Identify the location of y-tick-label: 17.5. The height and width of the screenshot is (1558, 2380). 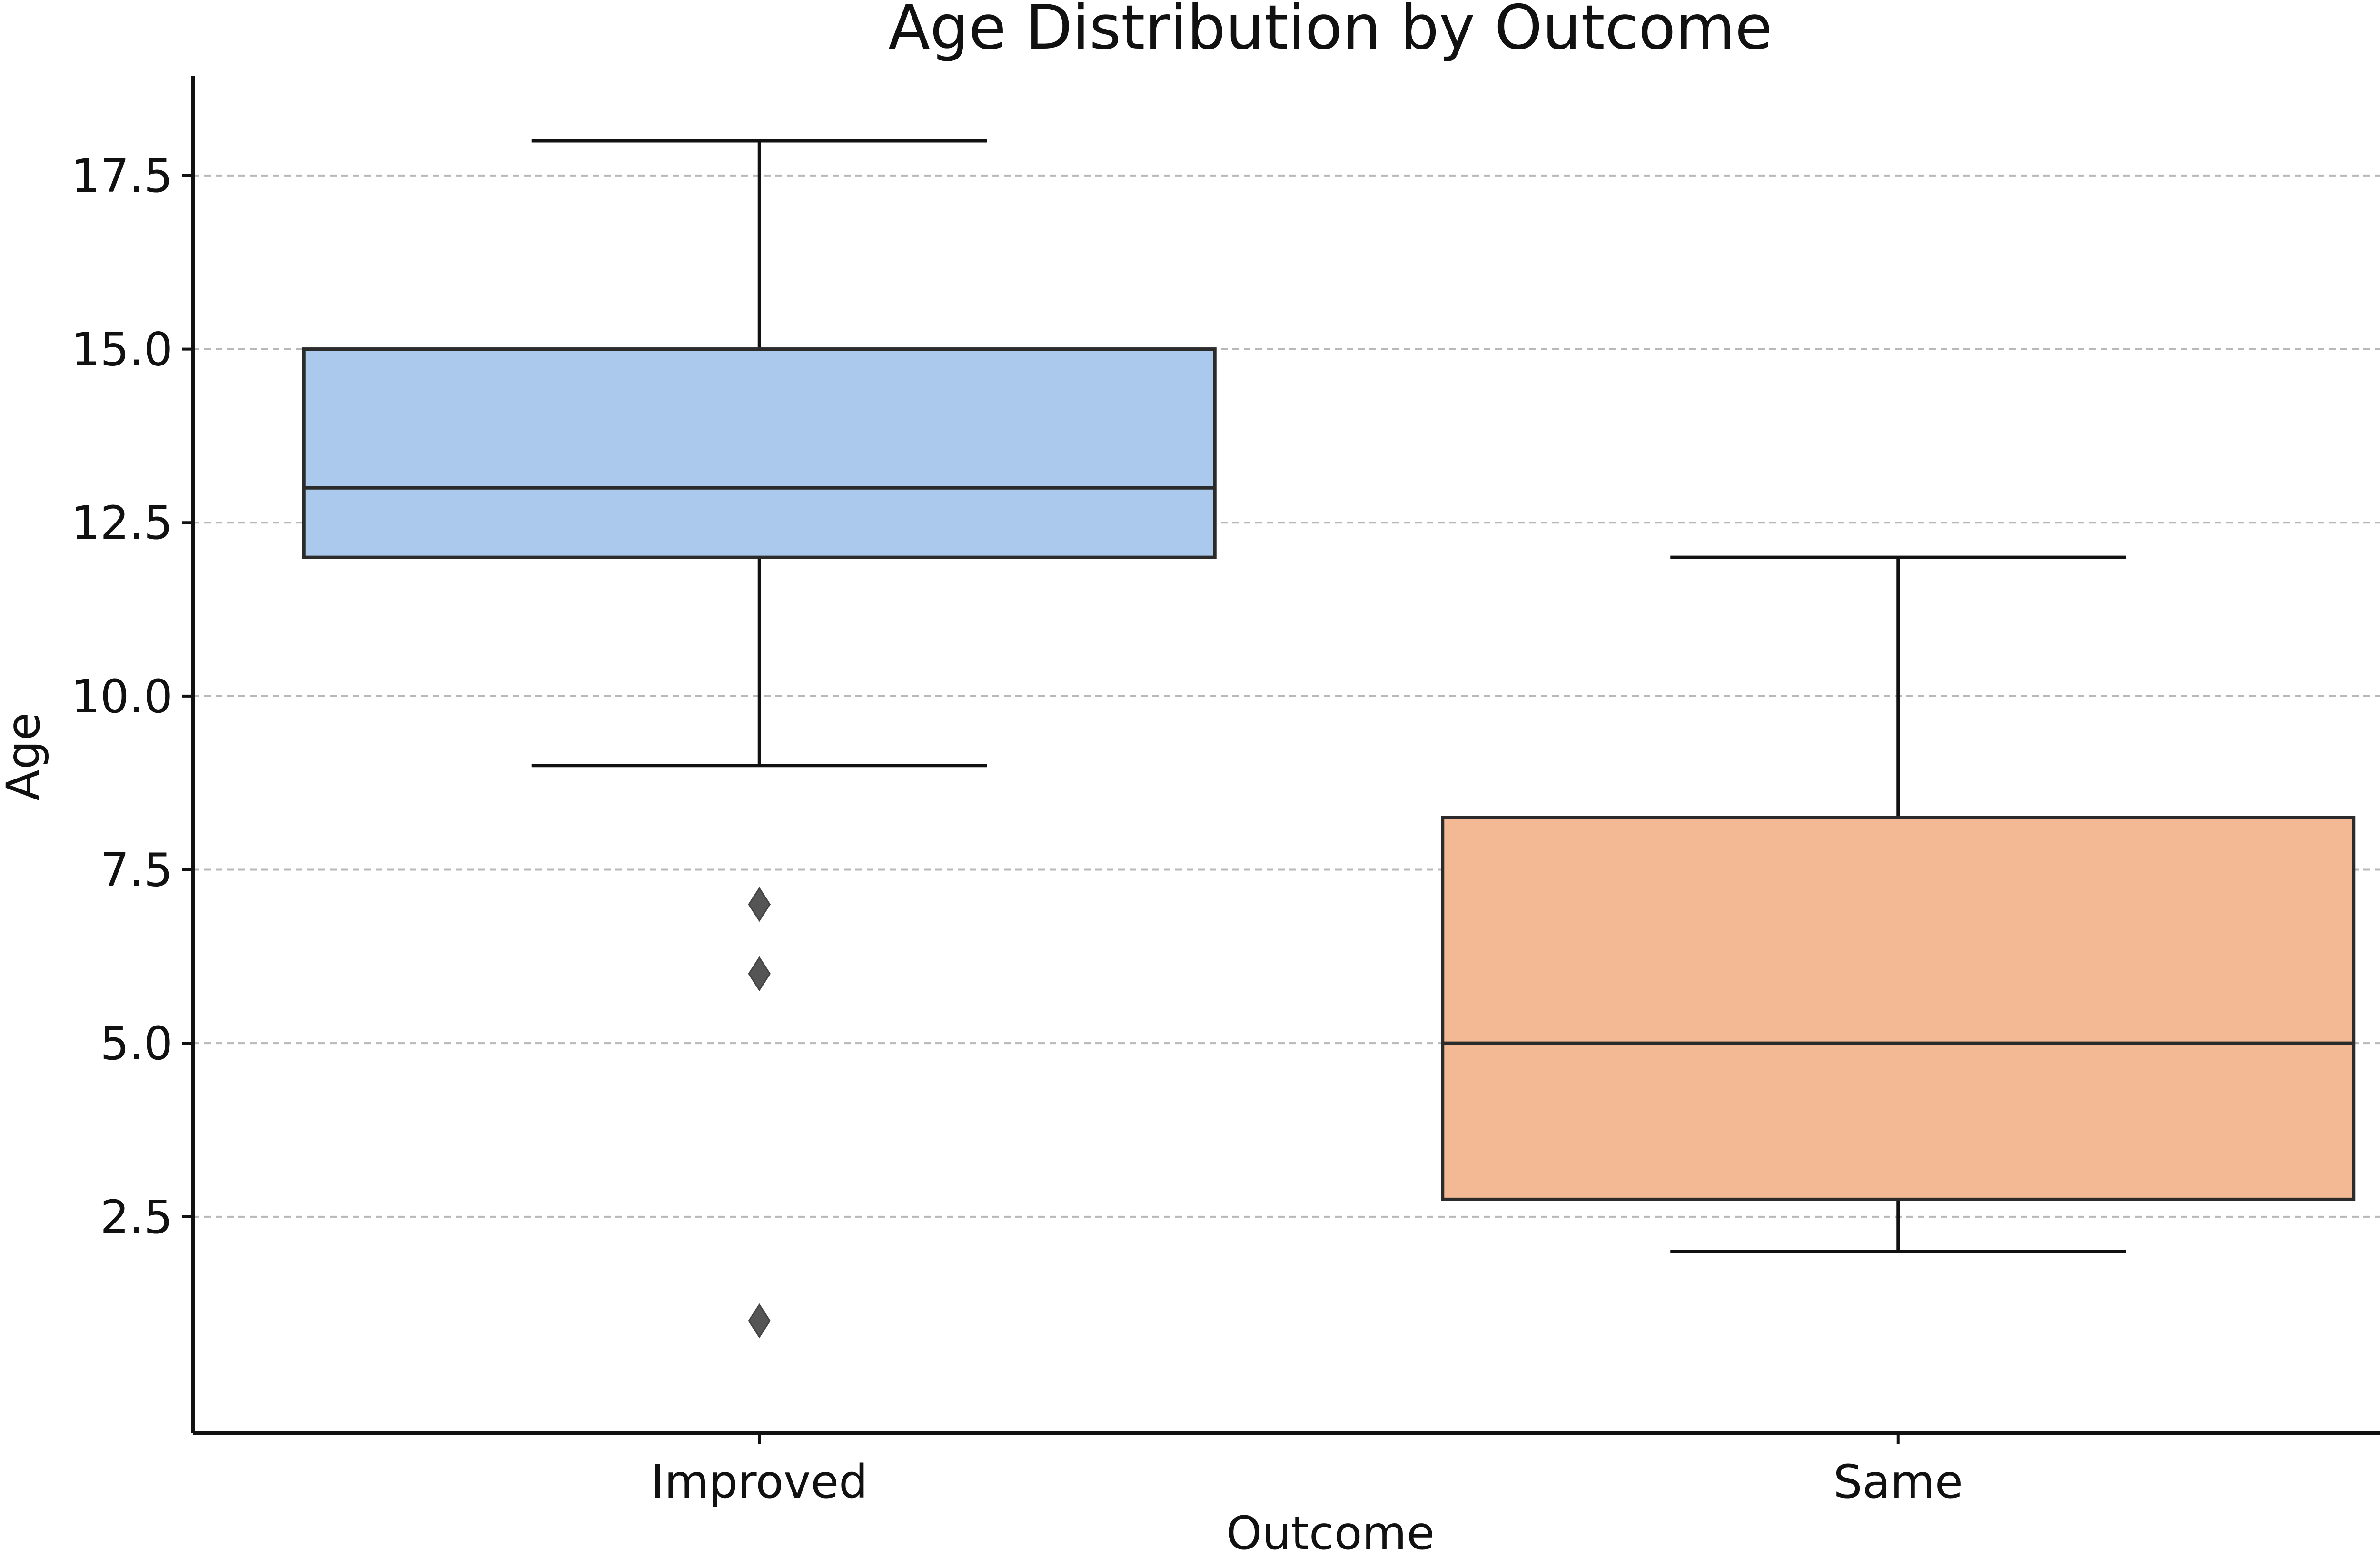
(122, 176).